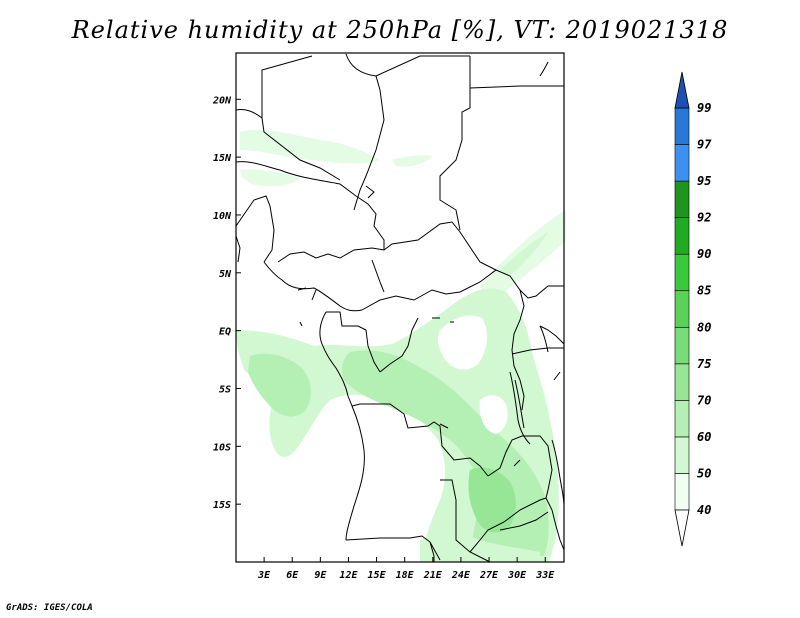 The width and height of the screenshot is (800, 618). What do you see at coordinates (489, 575) in the screenshot?
I see `lon-tick-label: 27E` at bounding box center [489, 575].